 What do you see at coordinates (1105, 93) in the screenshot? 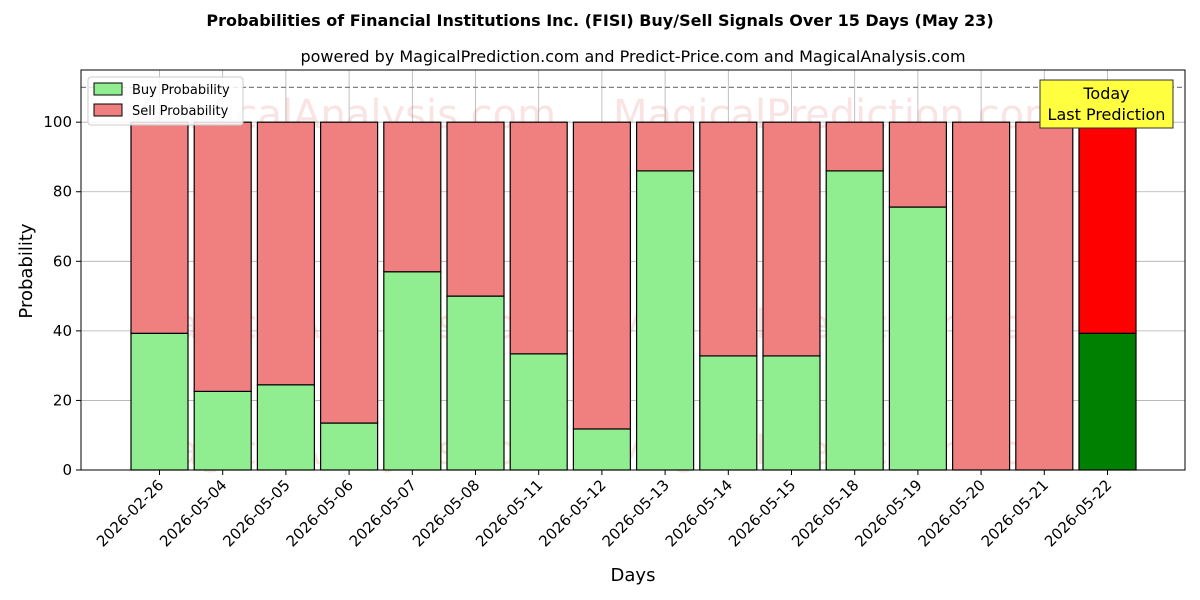
I see `annotation-text: Today` at bounding box center [1105, 93].